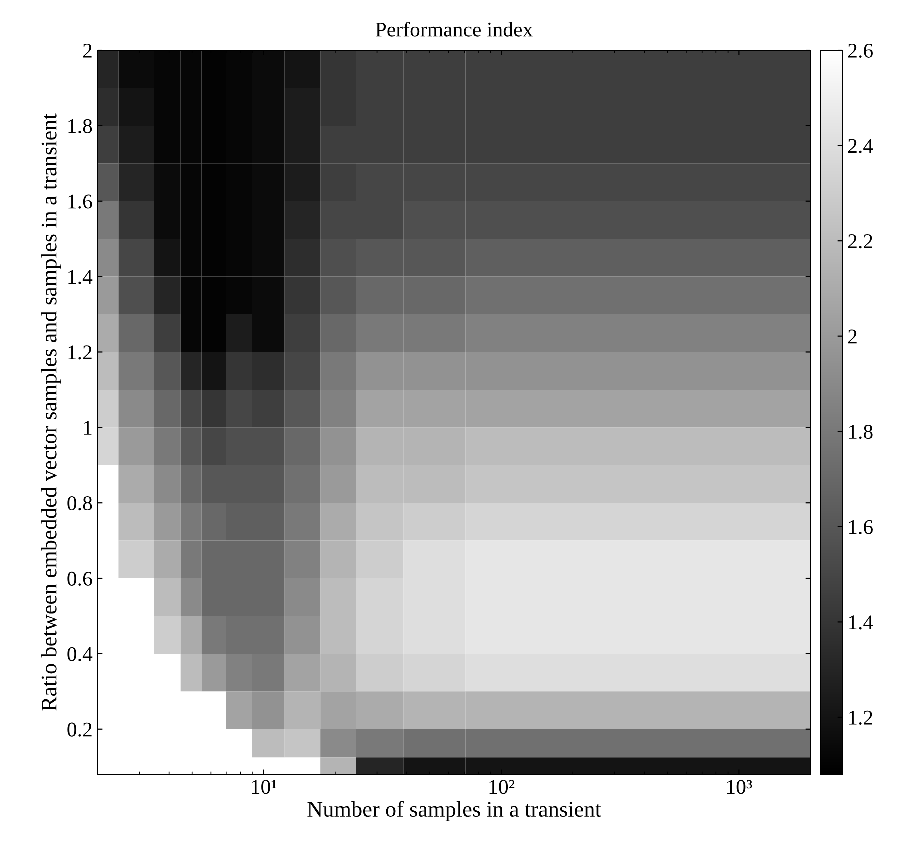  I want to click on x-tick-label: 10³, so click(739, 787).